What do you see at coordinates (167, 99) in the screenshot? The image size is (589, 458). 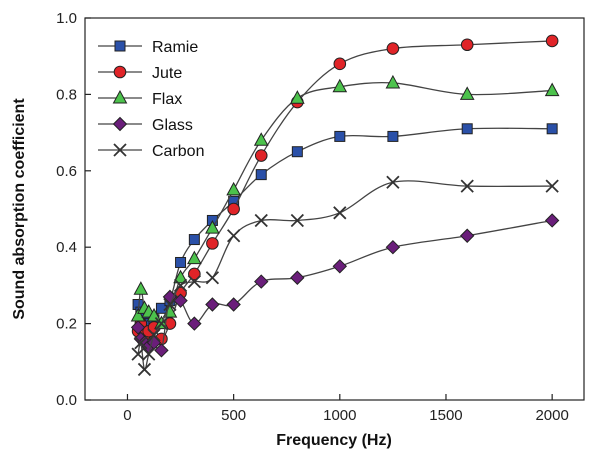 I see `legend-label: Flax` at bounding box center [167, 99].